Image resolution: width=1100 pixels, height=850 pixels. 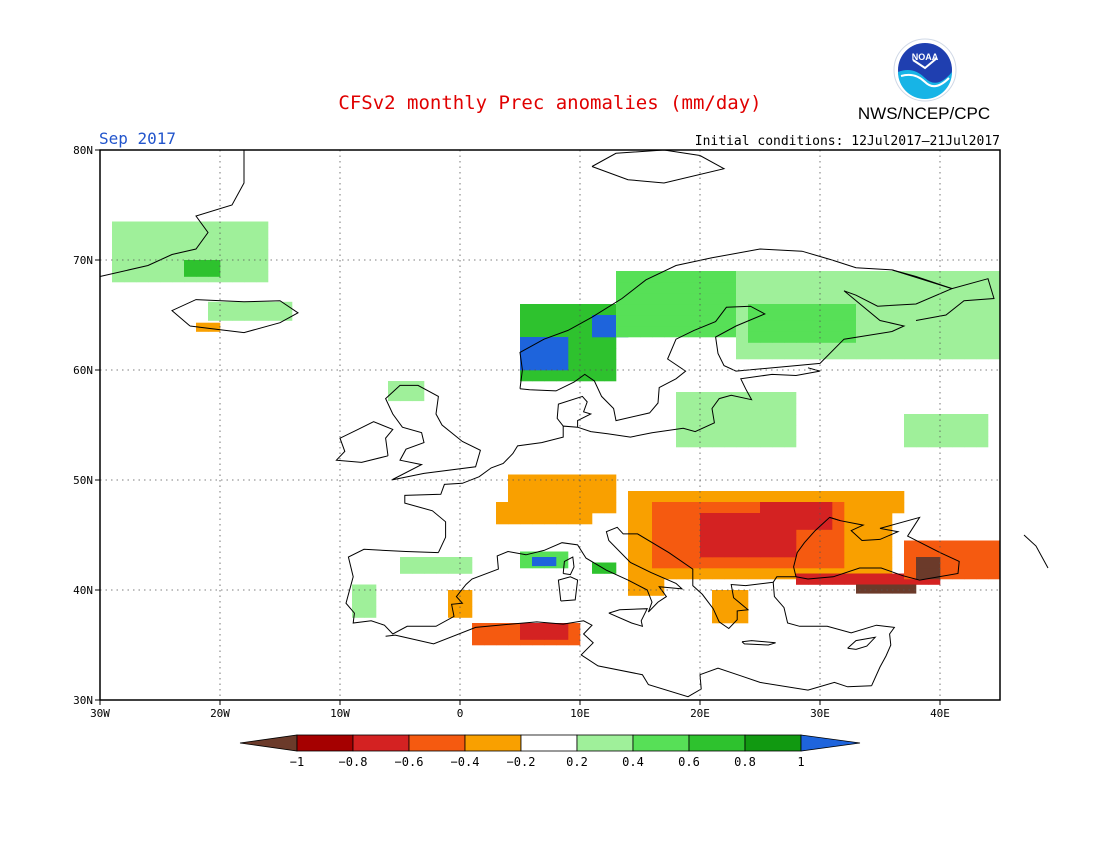 What do you see at coordinates (718, 618) in the screenshot?
I see `anomaly-cell-greece` at bounding box center [718, 618].